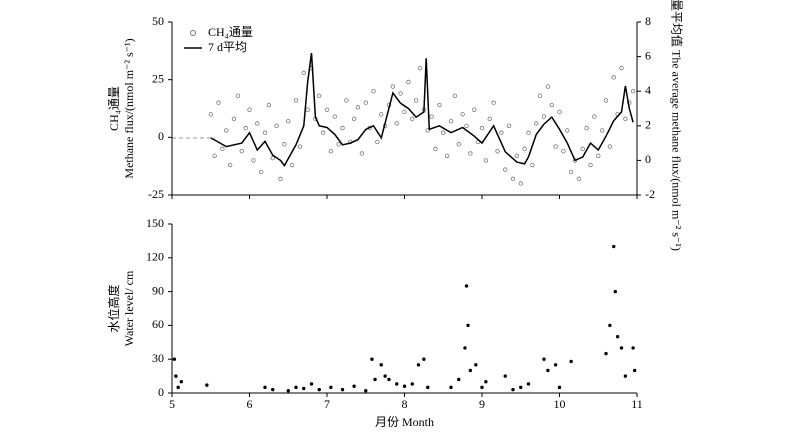 This screenshot has height=437, width=800. Describe the element at coordinates (227, 47) in the screenshot. I see `legend-label: 7 d平均` at that location.